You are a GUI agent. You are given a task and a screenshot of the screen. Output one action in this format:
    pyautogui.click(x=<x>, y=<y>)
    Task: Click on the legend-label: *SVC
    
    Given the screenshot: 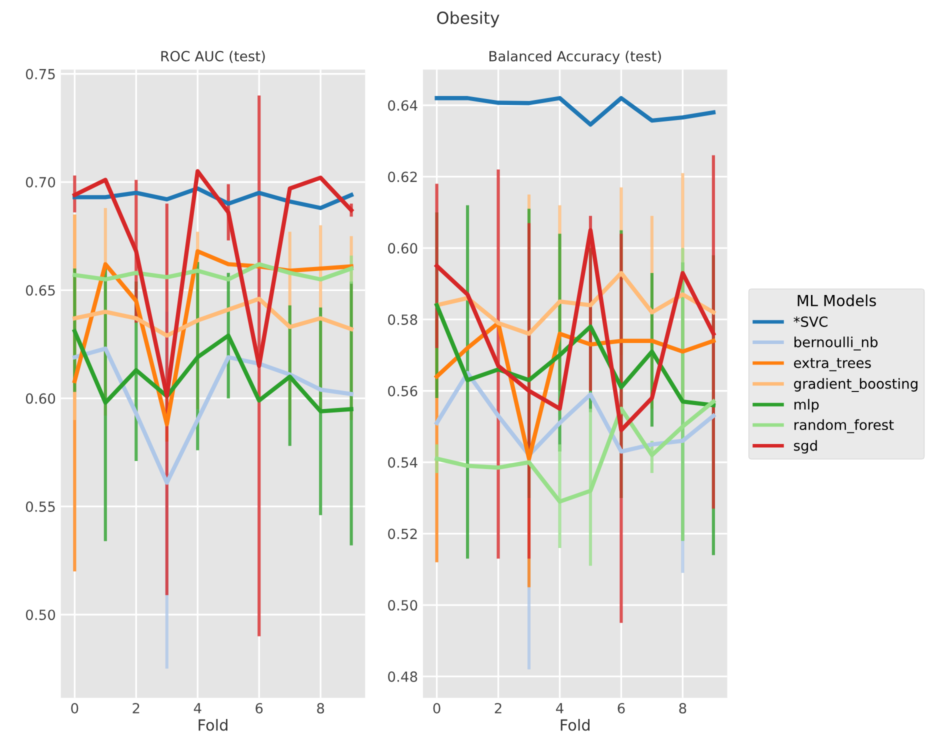 What is the action you would take?
    pyautogui.click(x=811, y=321)
    